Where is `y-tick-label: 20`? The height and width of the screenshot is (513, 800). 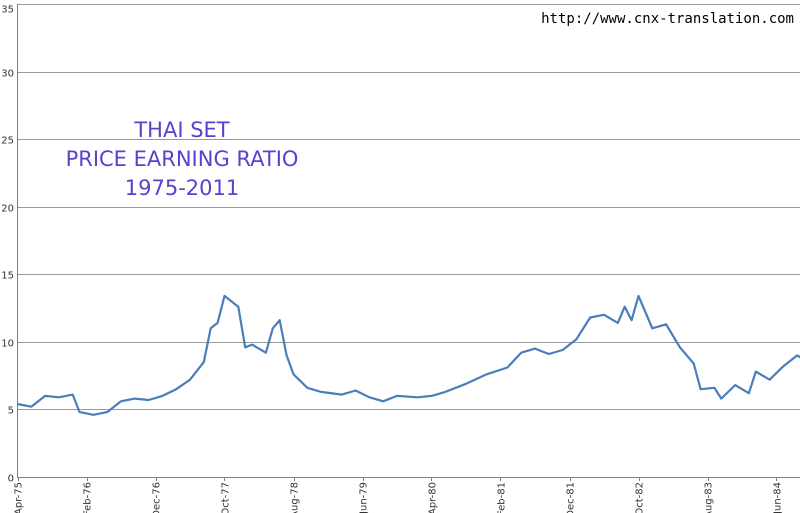
y-tick-label: 20 is located at coordinates (7, 209).